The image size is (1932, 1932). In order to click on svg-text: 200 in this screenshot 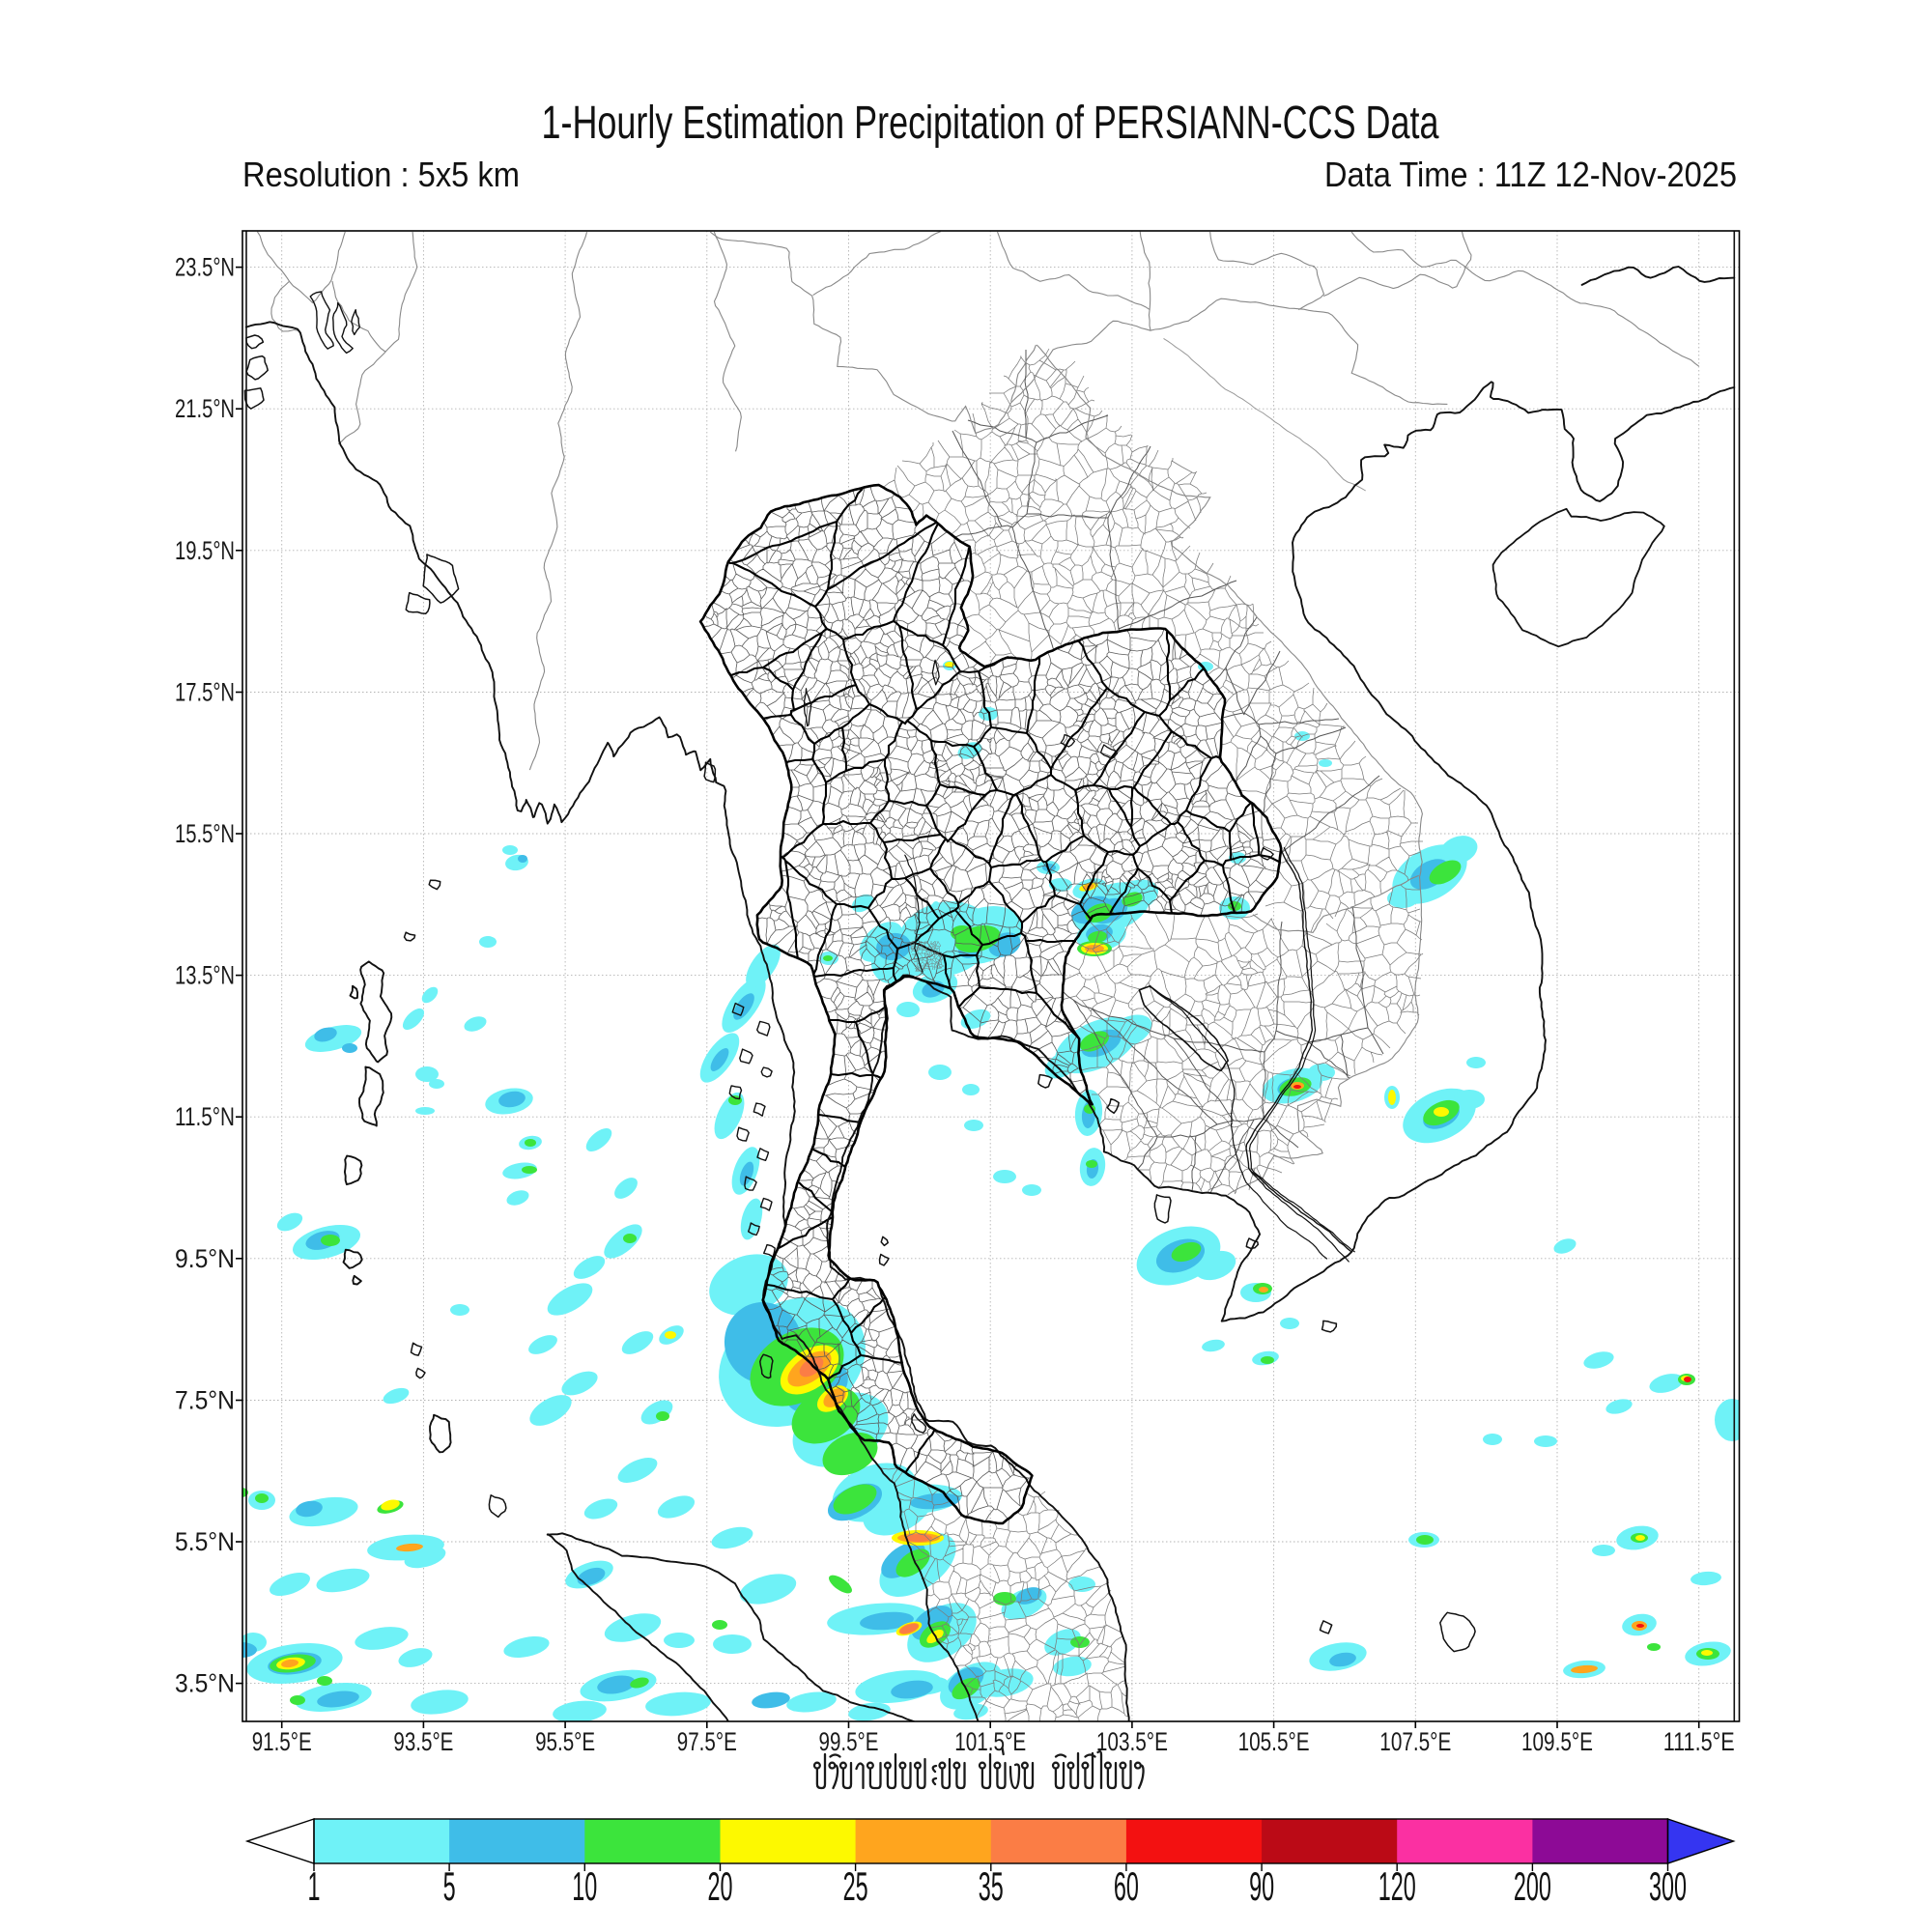, I will do `click(1532, 1886)`.